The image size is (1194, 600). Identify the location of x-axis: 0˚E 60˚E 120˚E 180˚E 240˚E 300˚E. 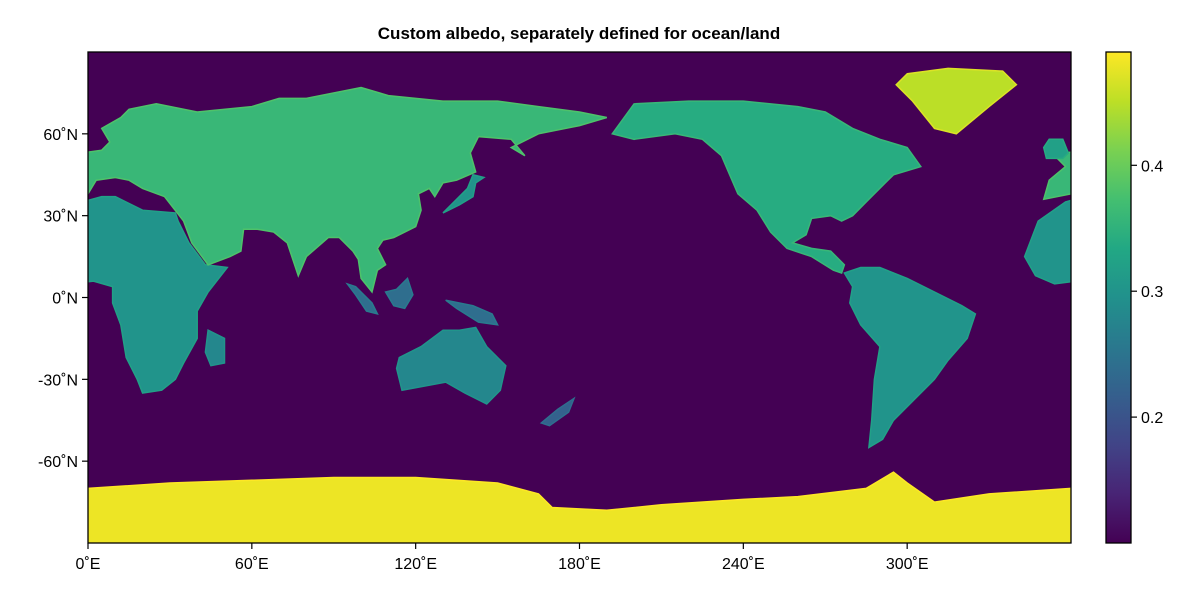
(502, 558).